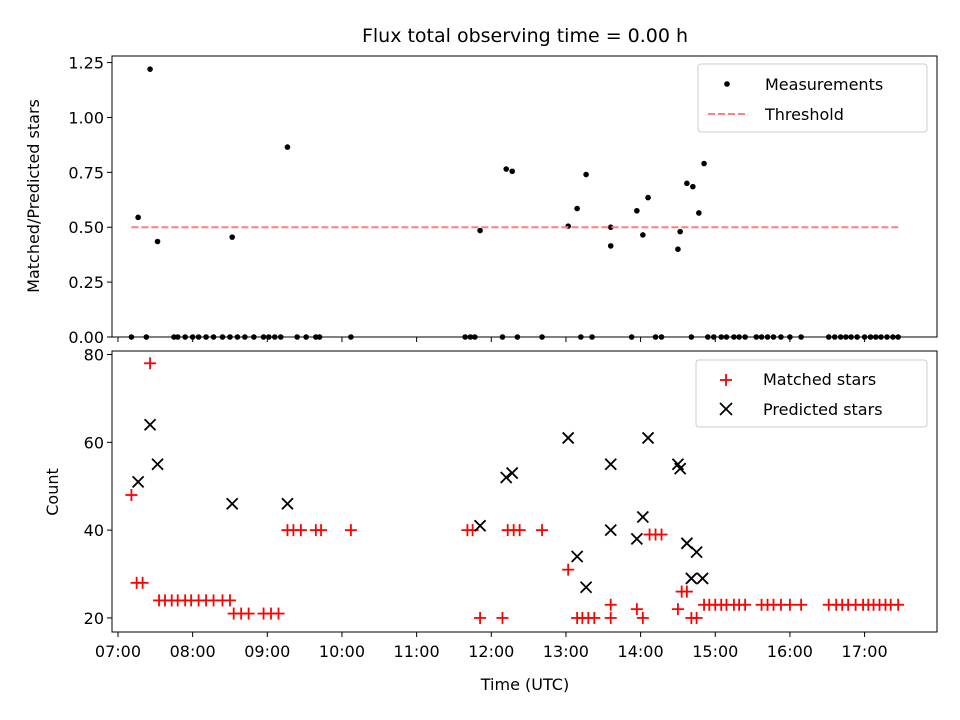 The width and height of the screenshot is (960, 720). I want to click on x-tick-label: 16:00, so click(790, 651).